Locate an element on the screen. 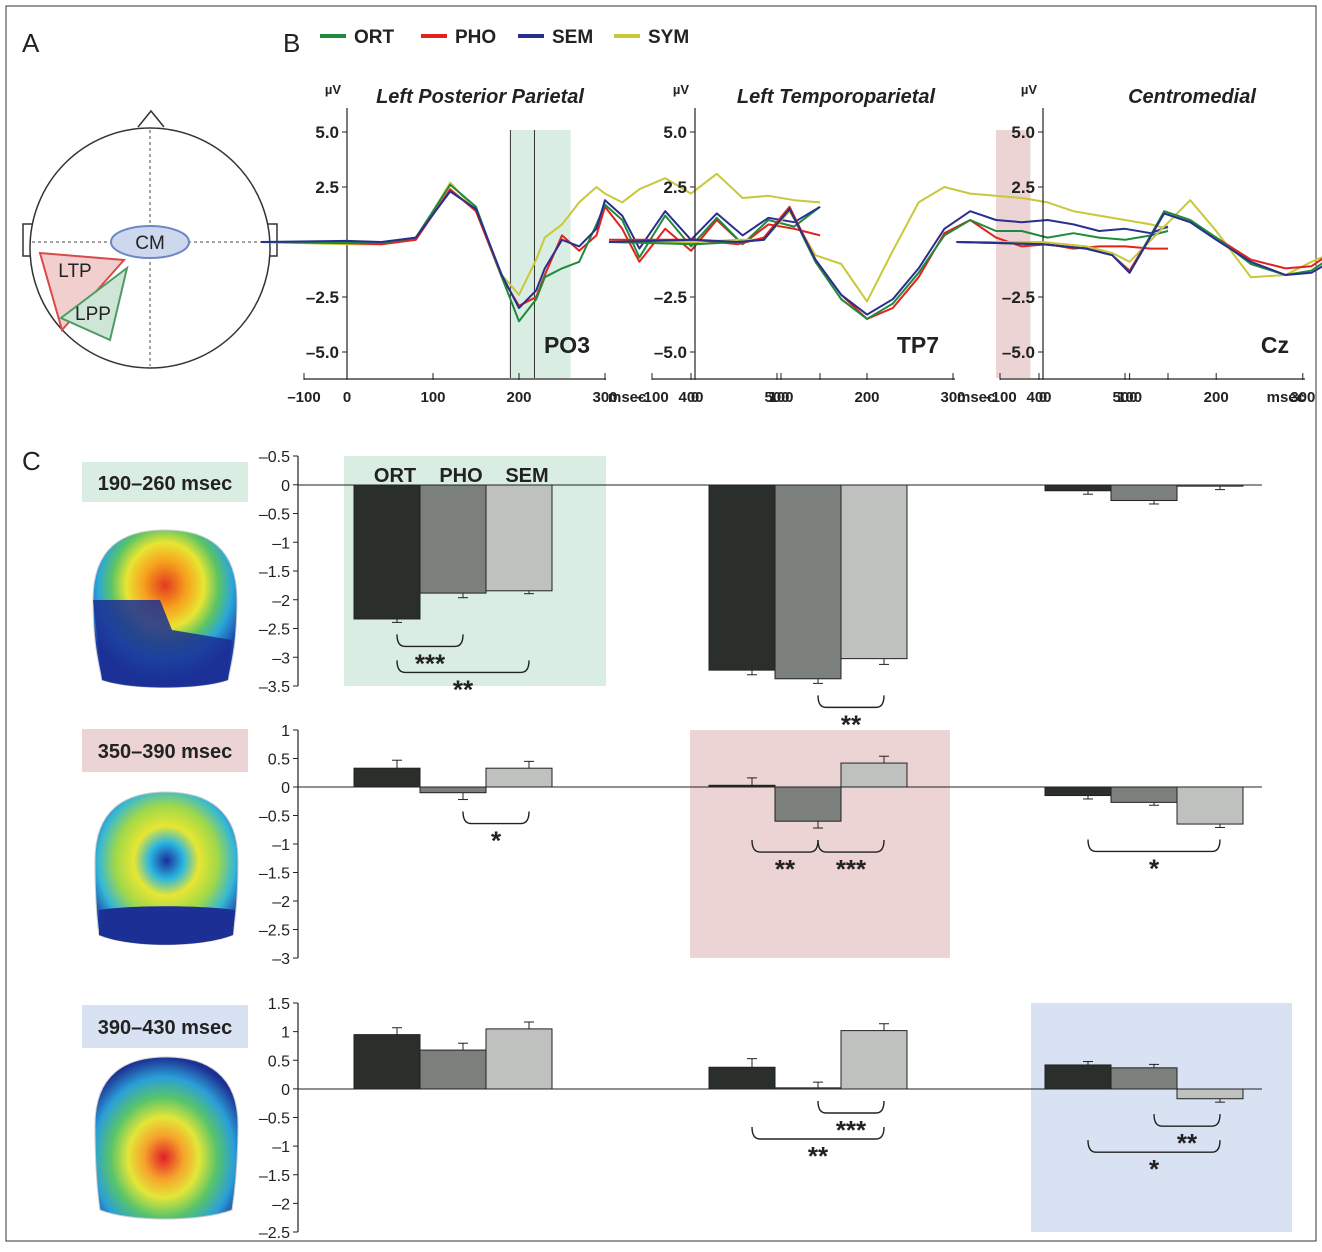 This screenshot has height=1252, width=1322. cm-region-label: CM is located at coordinates (150, 243).